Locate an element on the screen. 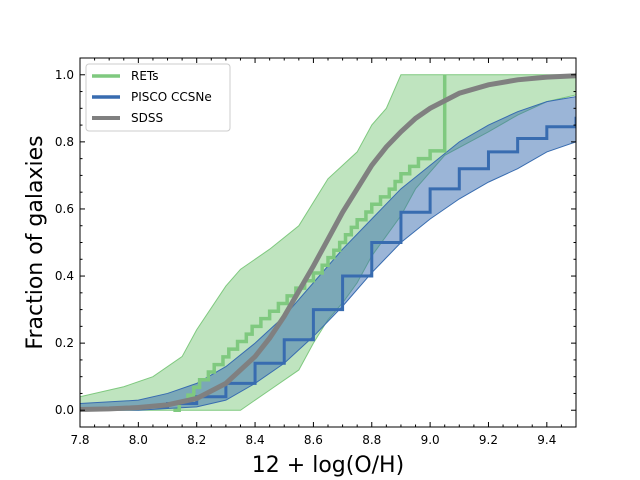 The height and width of the screenshot is (480, 640). x-tick-label: 7.8 is located at coordinates (79, 440).